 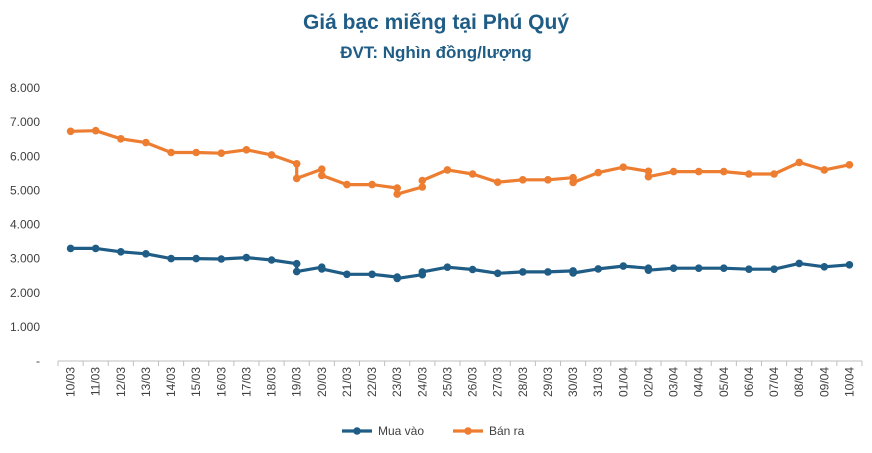 I want to click on x-tick-label: 29/03, so click(x=548, y=382).